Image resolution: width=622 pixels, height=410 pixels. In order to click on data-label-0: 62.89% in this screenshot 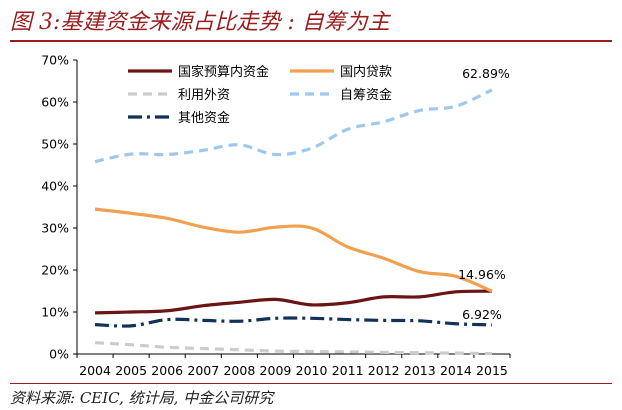, I will do `click(486, 73)`.